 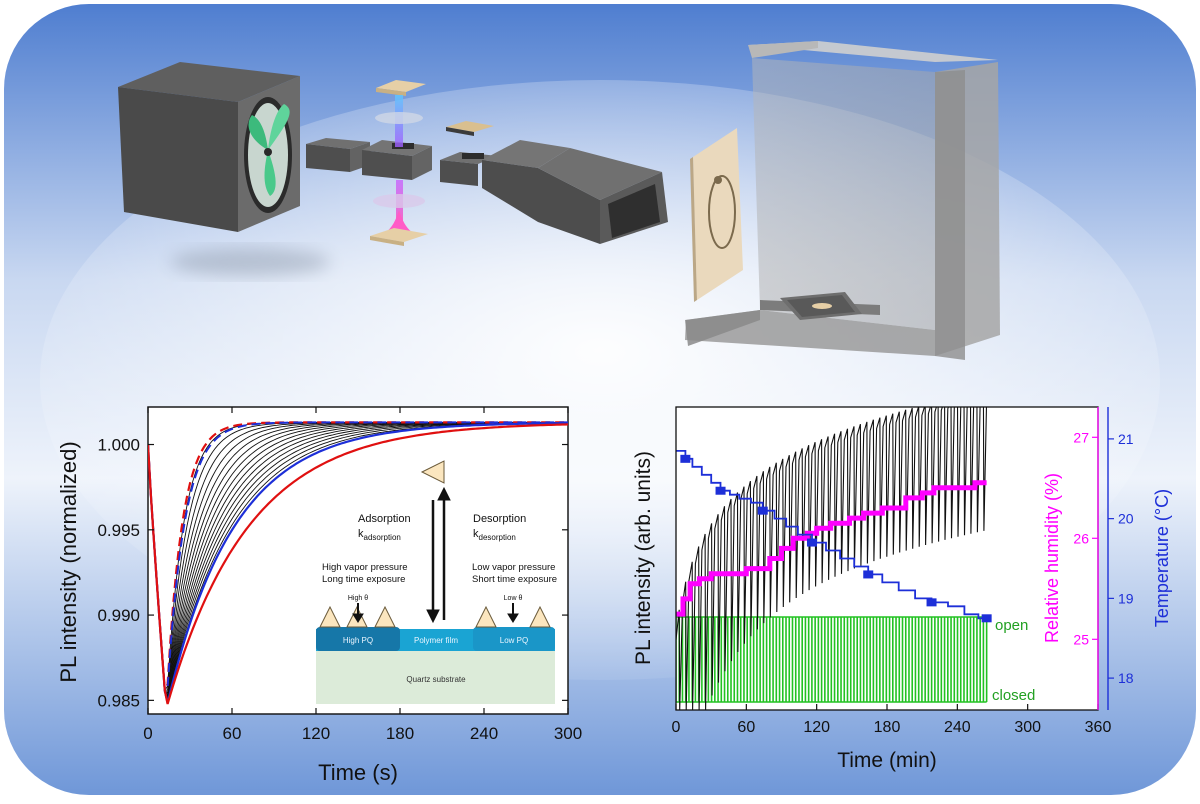 I want to click on high-theta-label: High θ, so click(x=358, y=598).